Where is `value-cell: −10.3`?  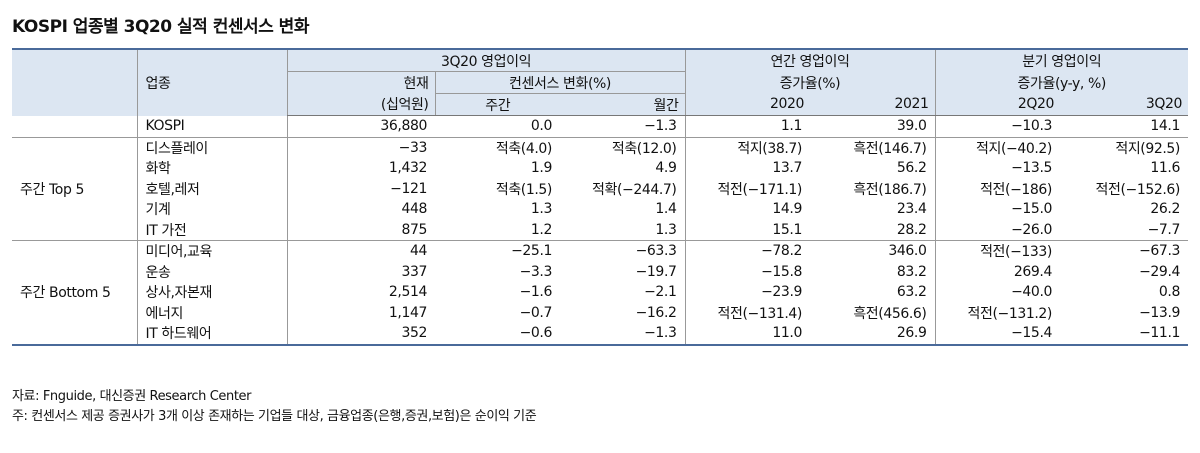
value-cell: −10.3 is located at coordinates (997, 126).